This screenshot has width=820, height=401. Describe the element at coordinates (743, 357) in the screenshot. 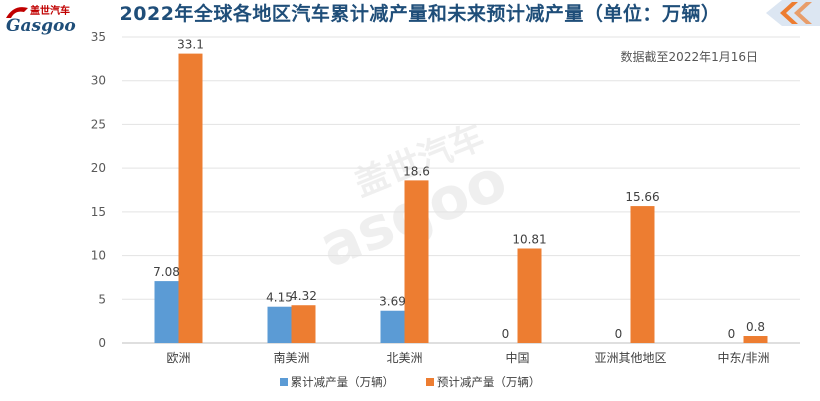

I see `x-tick-label: 中东/非洲` at that location.